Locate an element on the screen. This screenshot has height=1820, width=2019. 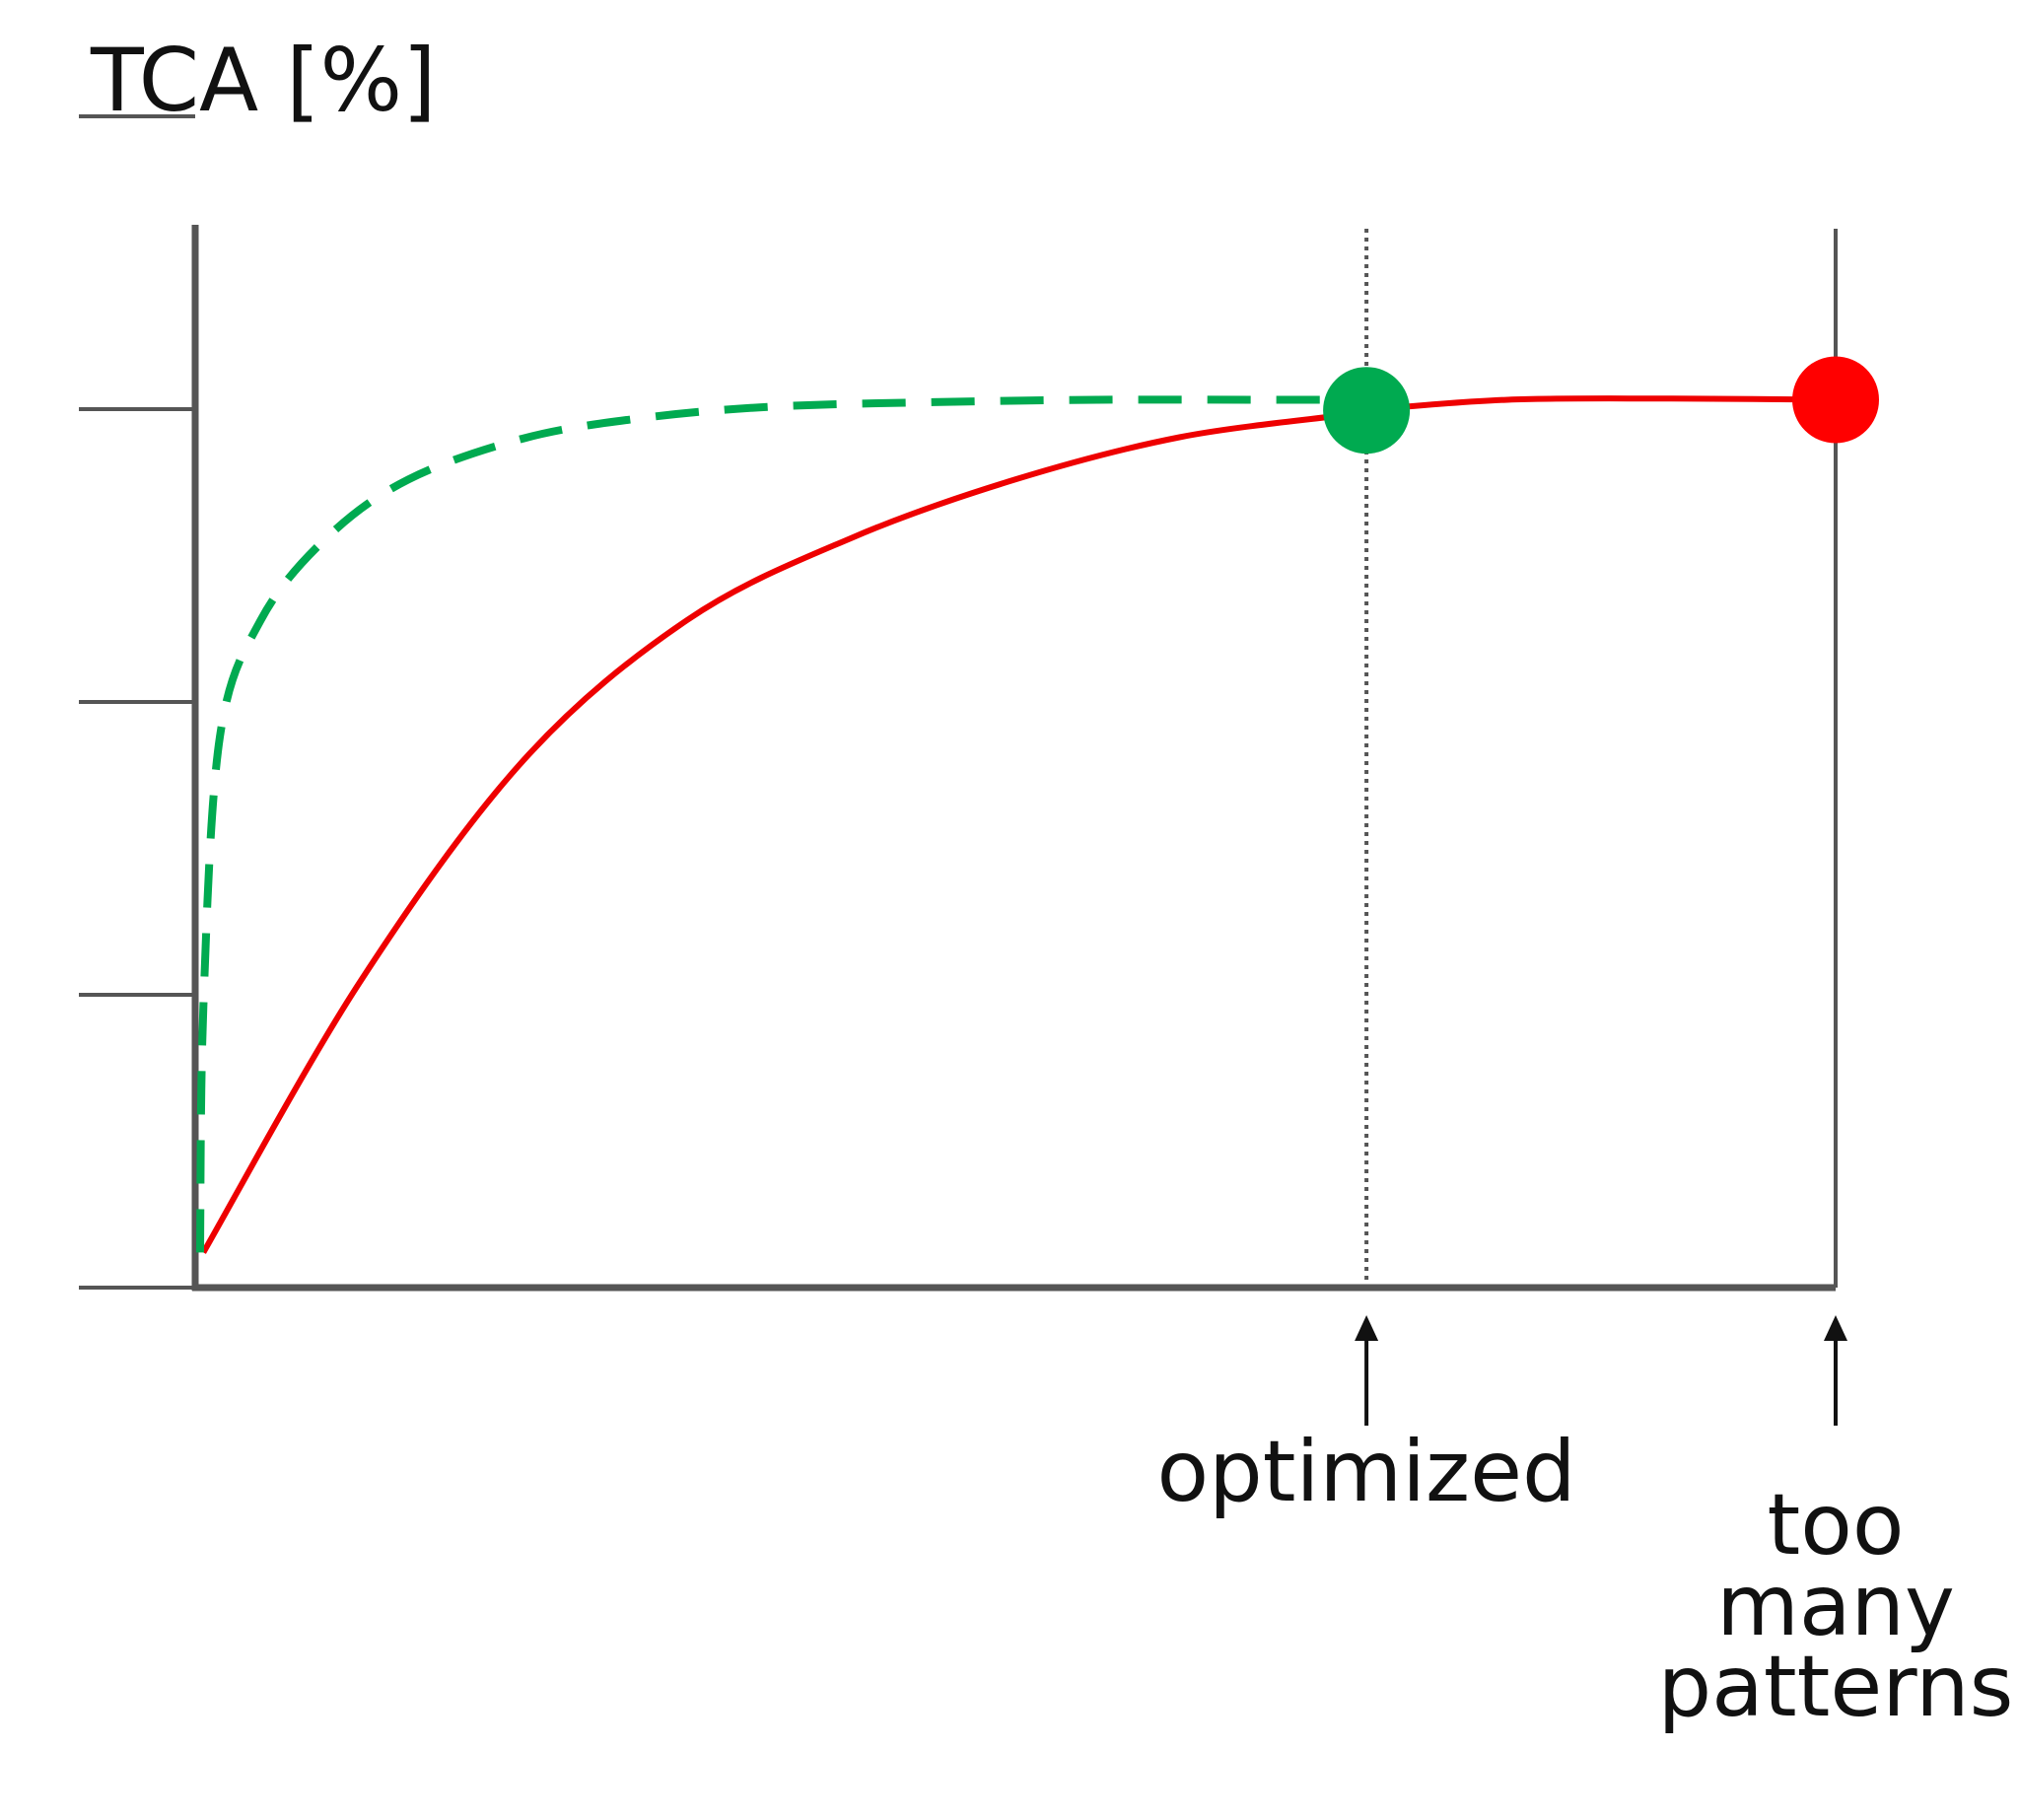
annotation-0: optimized is located at coordinates (1366, 1418).